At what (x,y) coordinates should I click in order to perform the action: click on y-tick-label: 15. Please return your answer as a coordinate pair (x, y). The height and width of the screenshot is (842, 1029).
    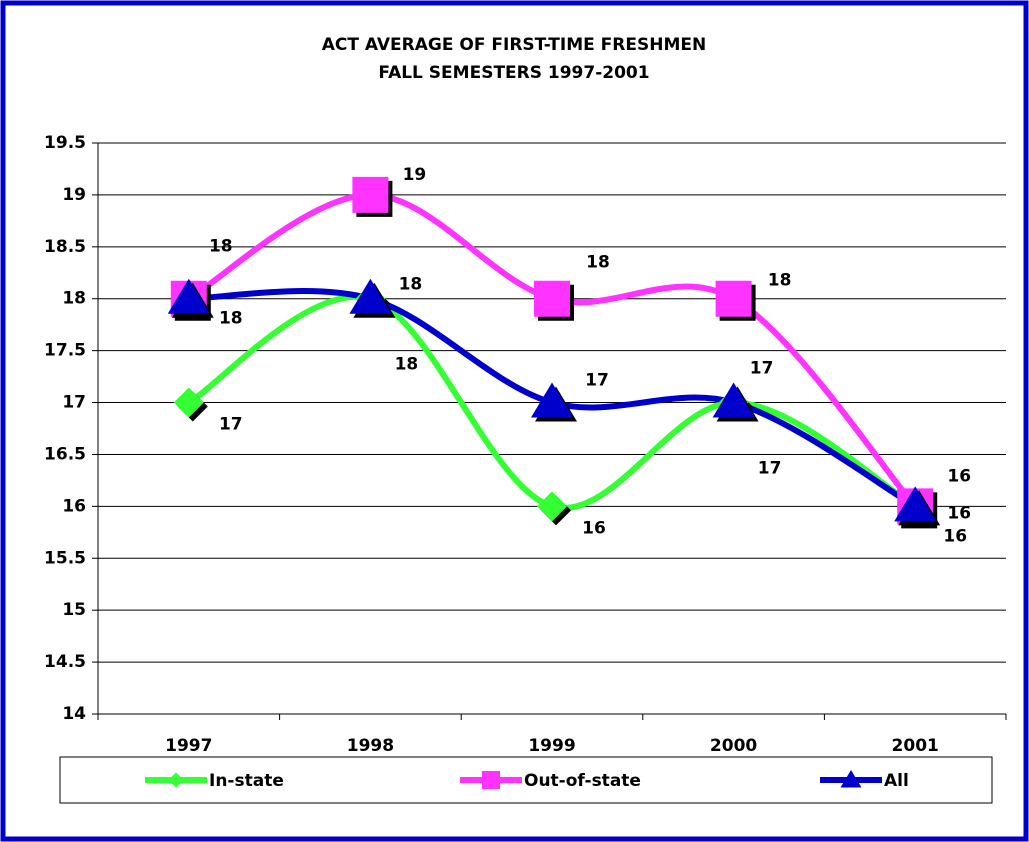
    Looking at the image, I should click on (74, 610).